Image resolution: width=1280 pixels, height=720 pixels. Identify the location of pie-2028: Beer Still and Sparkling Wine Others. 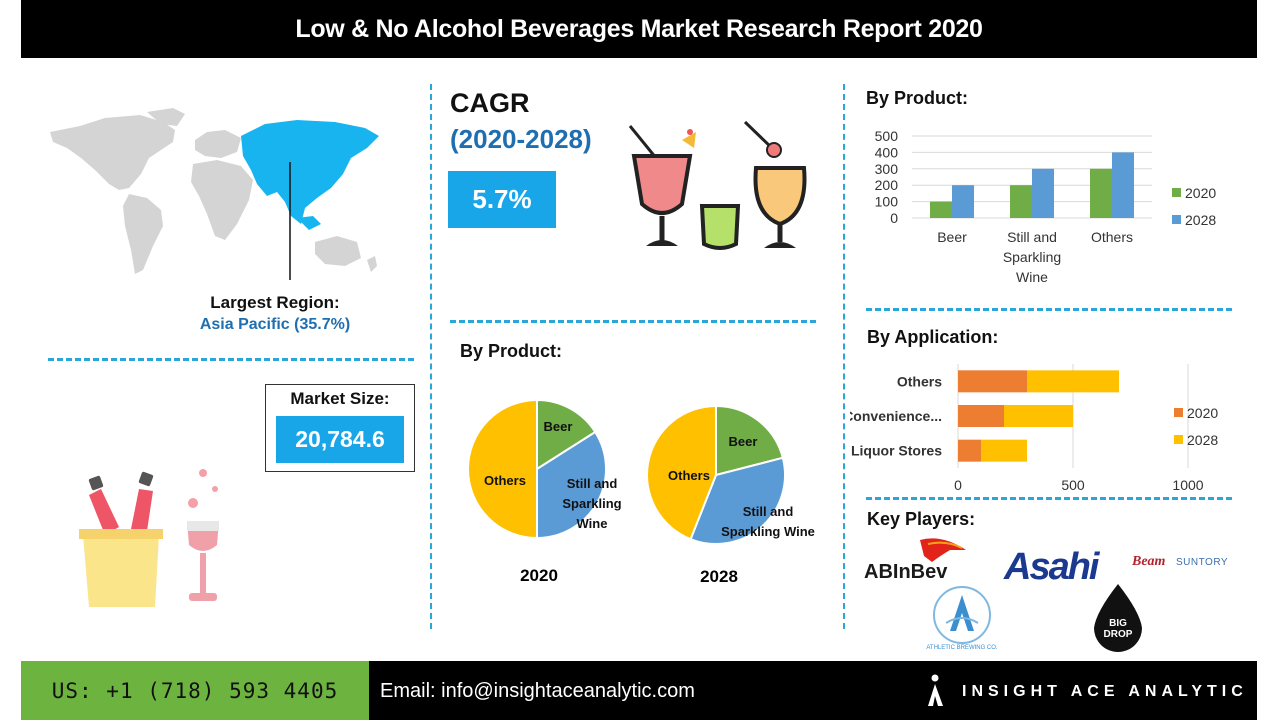
(730, 474).